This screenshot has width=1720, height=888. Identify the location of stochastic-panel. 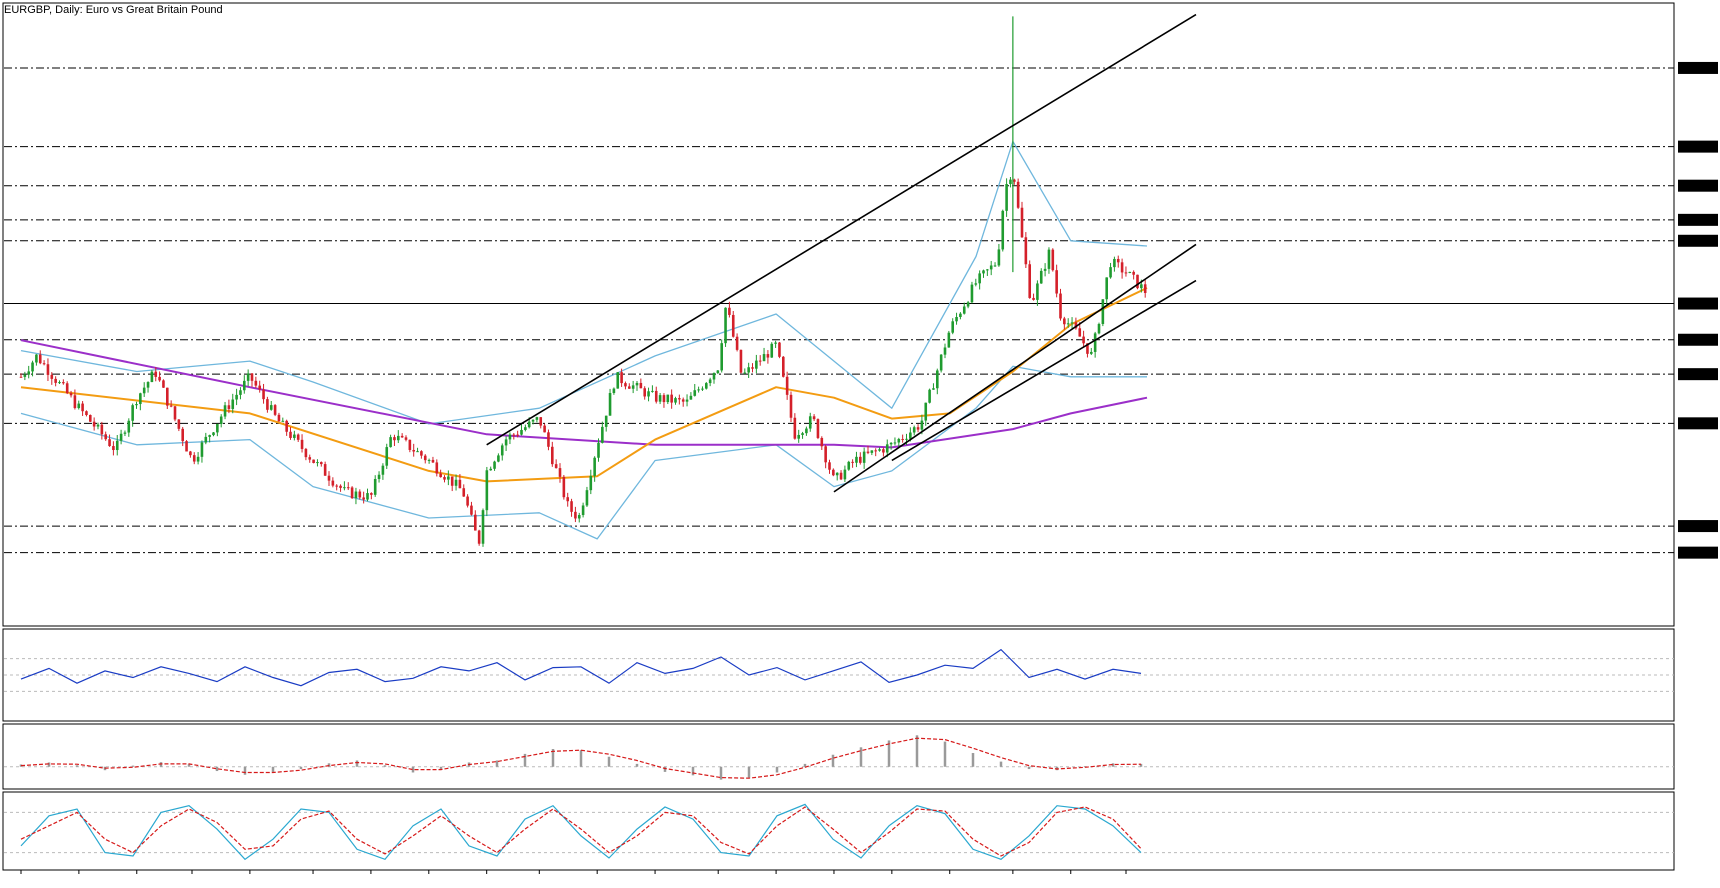
(839, 832).